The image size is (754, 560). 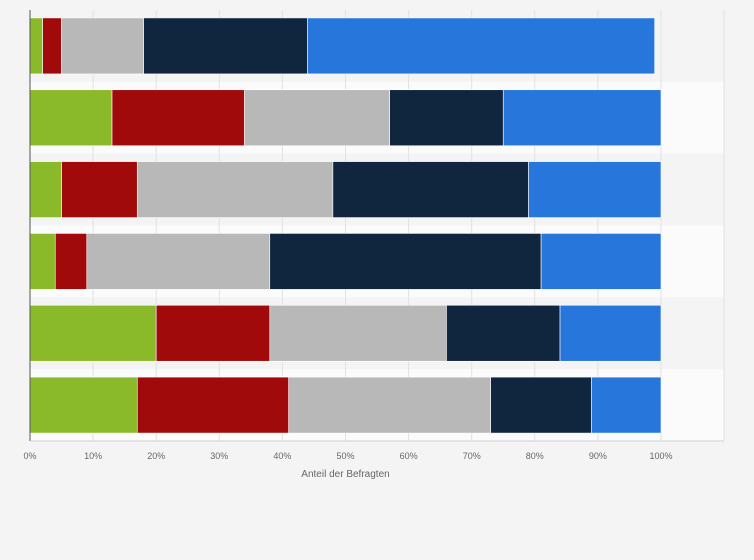 What do you see at coordinates (282, 456) in the screenshot?
I see `x-tick-label: 40%` at bounding box center [282, 456].